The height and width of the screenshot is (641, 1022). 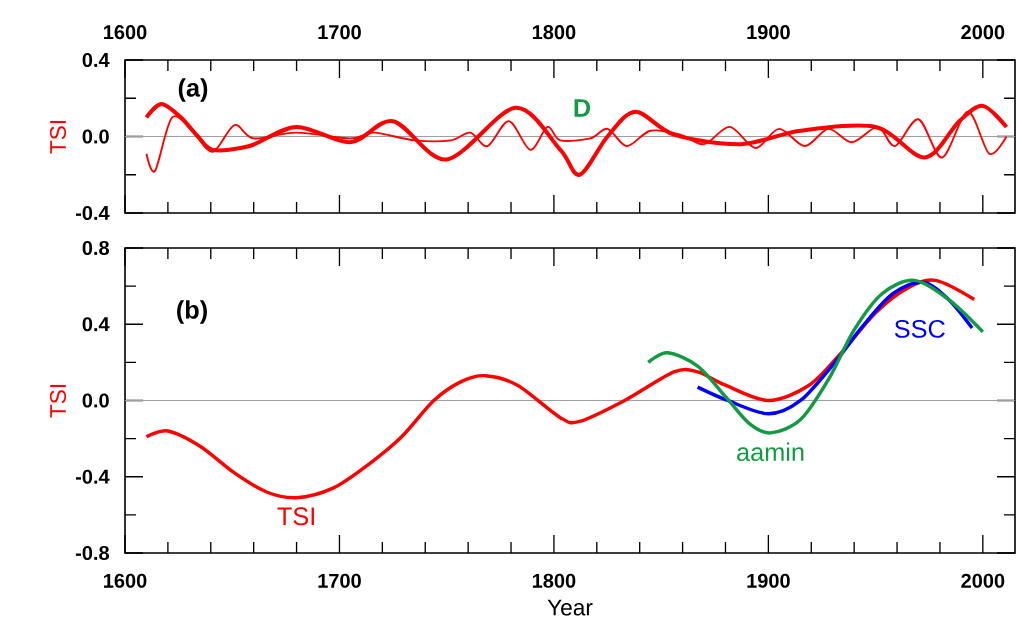 What do you see at coordinates (582, 108) in the screenshot?
I see `annotation: D` at bounding box center [582, 108].